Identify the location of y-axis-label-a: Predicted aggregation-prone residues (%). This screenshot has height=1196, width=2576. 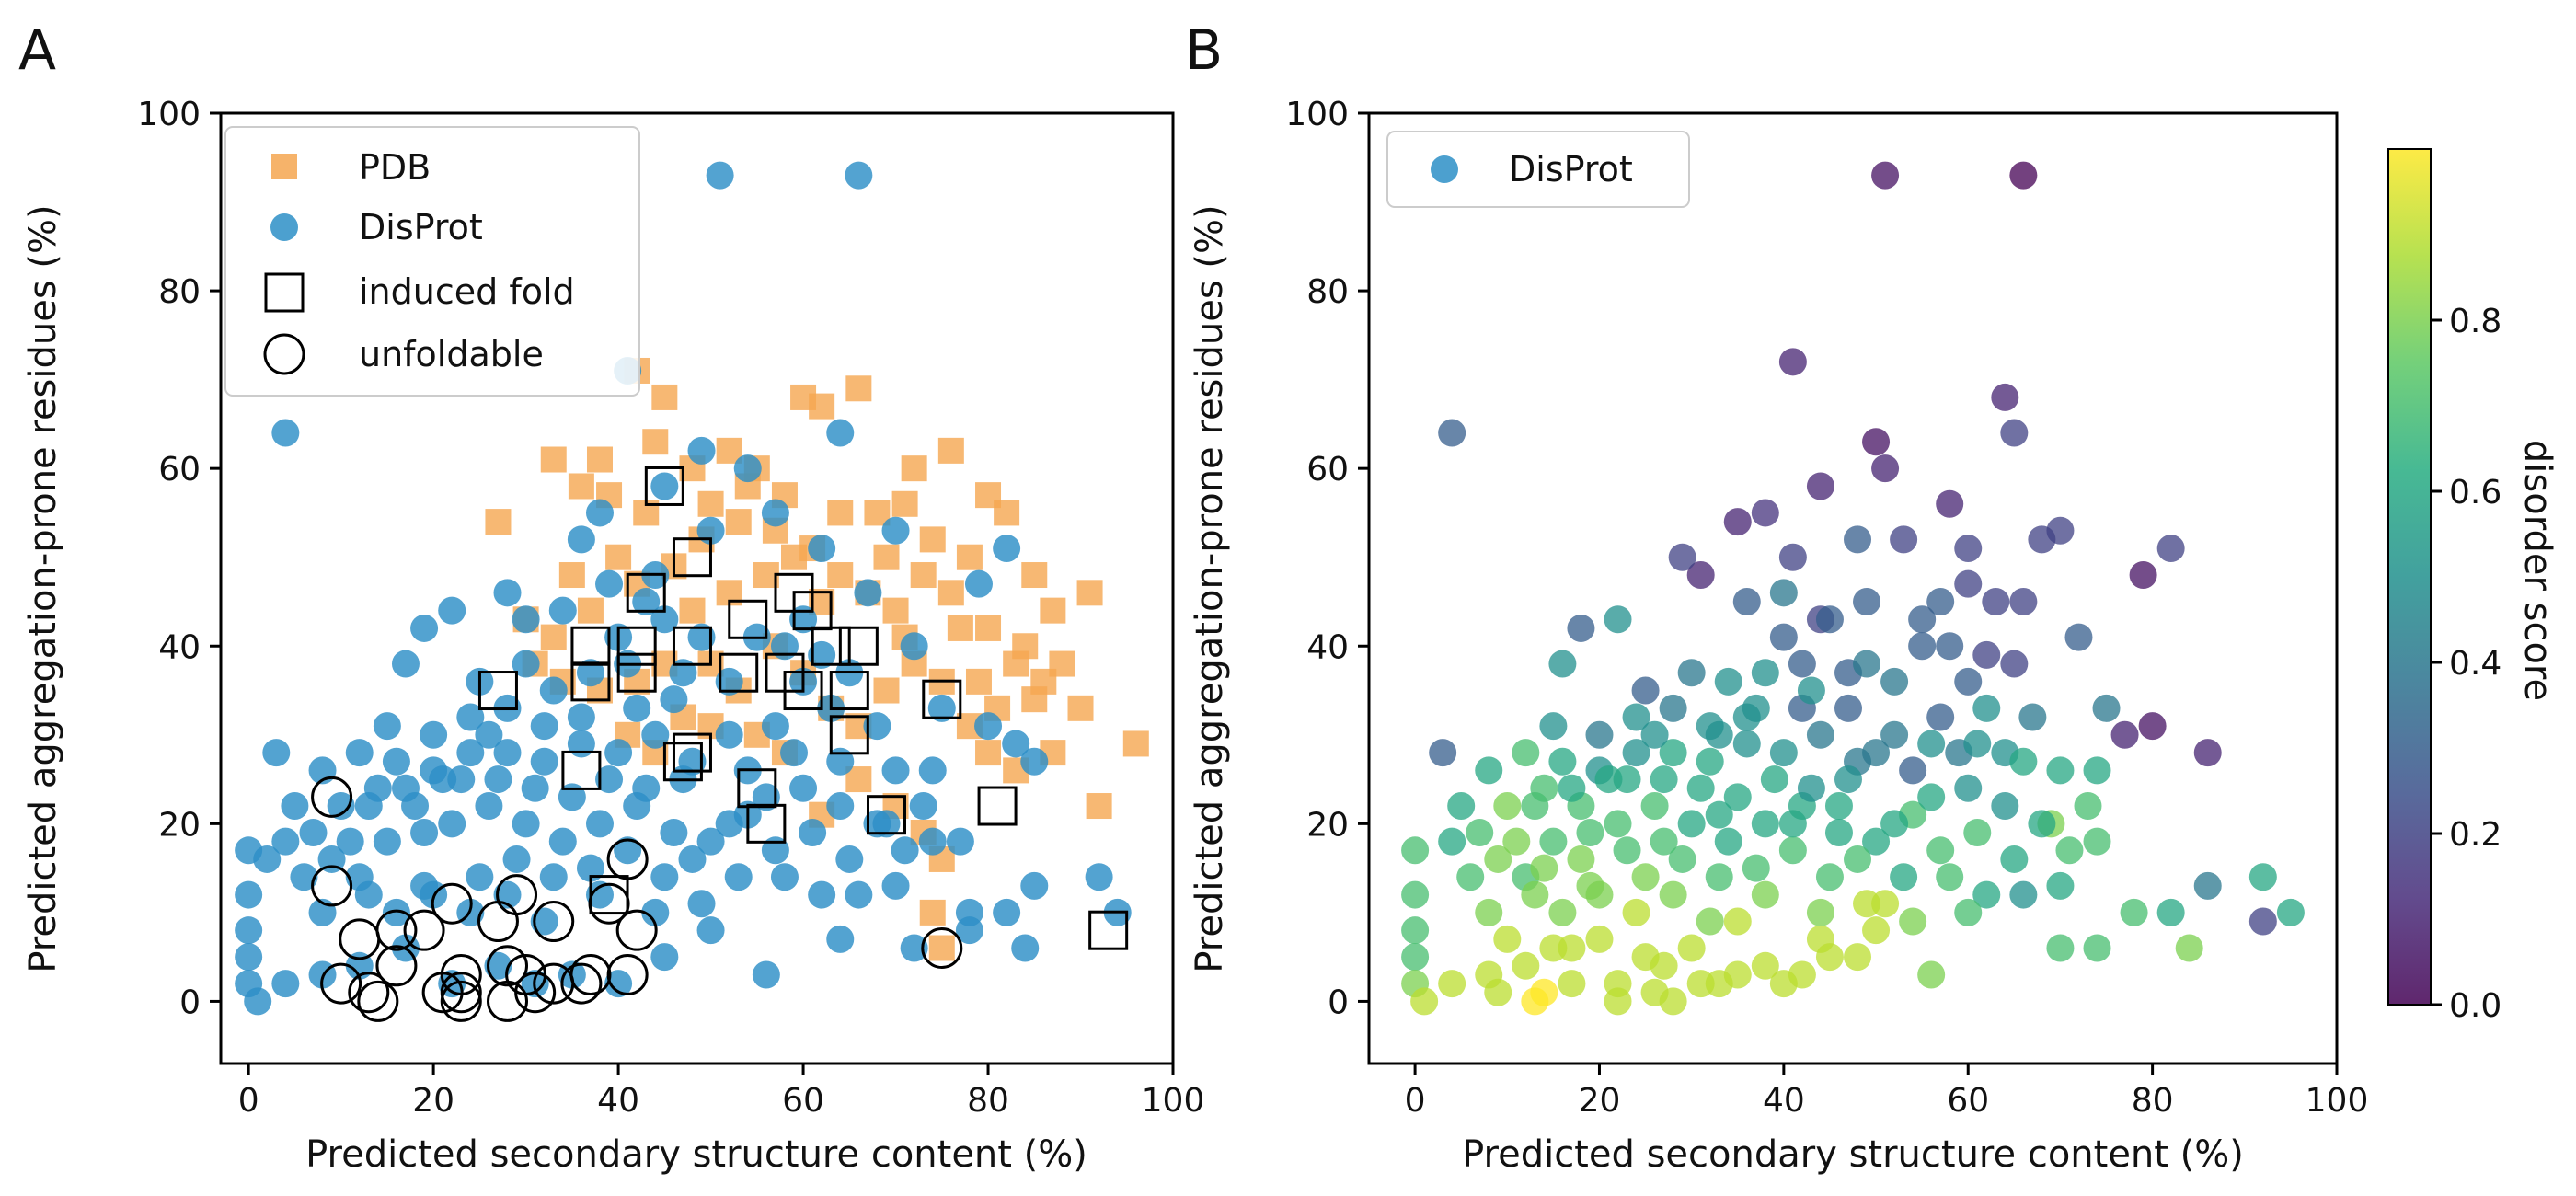
(43, 588).